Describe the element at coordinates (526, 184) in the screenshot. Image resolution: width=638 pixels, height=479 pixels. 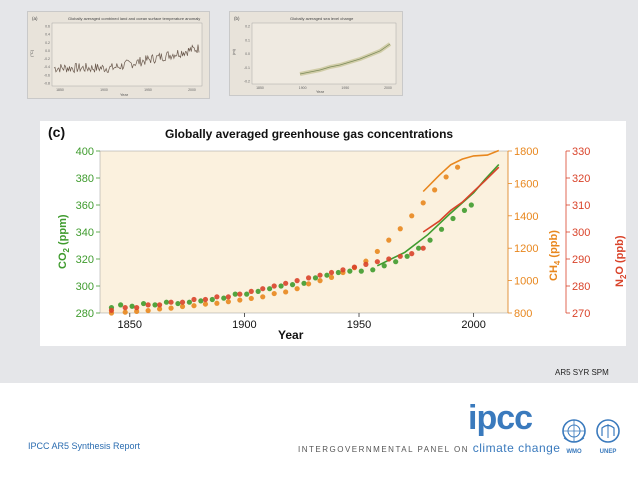
I see `ch4-tick-label: 1600` at that location.